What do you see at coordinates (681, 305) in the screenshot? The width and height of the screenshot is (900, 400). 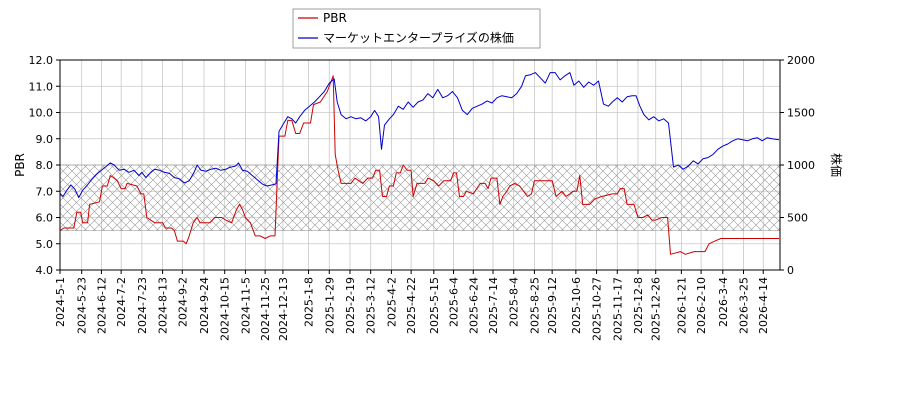 I see `x-tick-label-30: 2026-1-21` at bounding box center [681, 305].